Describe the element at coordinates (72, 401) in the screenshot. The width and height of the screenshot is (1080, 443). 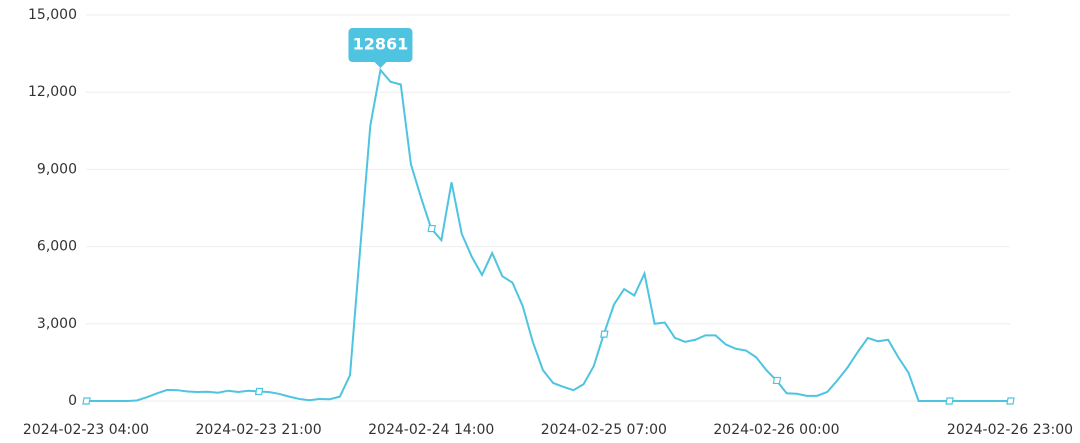
I see `y-tick-label: 0` at that location.